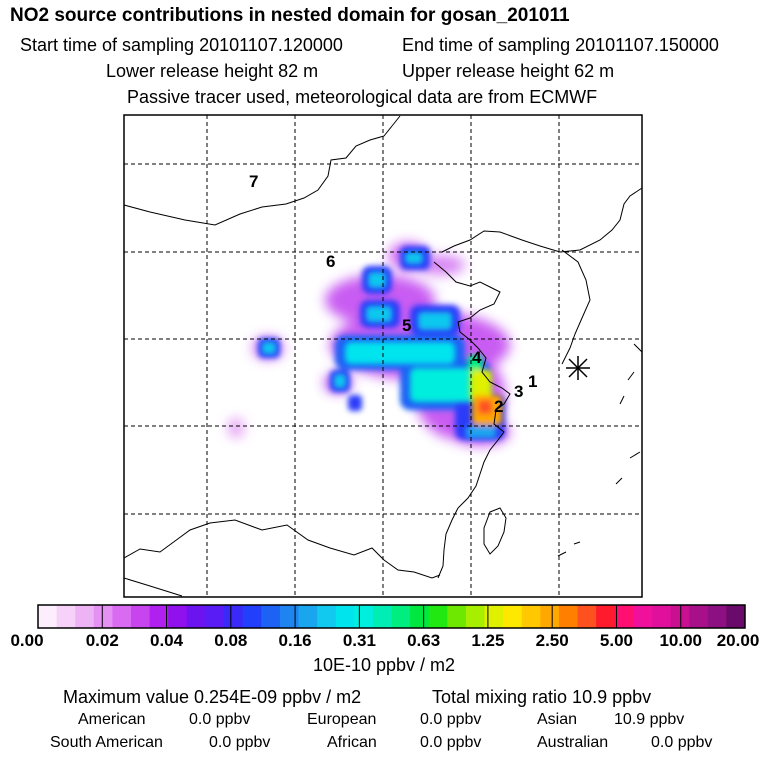 The width and height of the screenshot is (768, 768). What do you see at coordinates (477, 357) in the screenshot?
I see `region-label-4: 4` at bounding box center [477, 357].